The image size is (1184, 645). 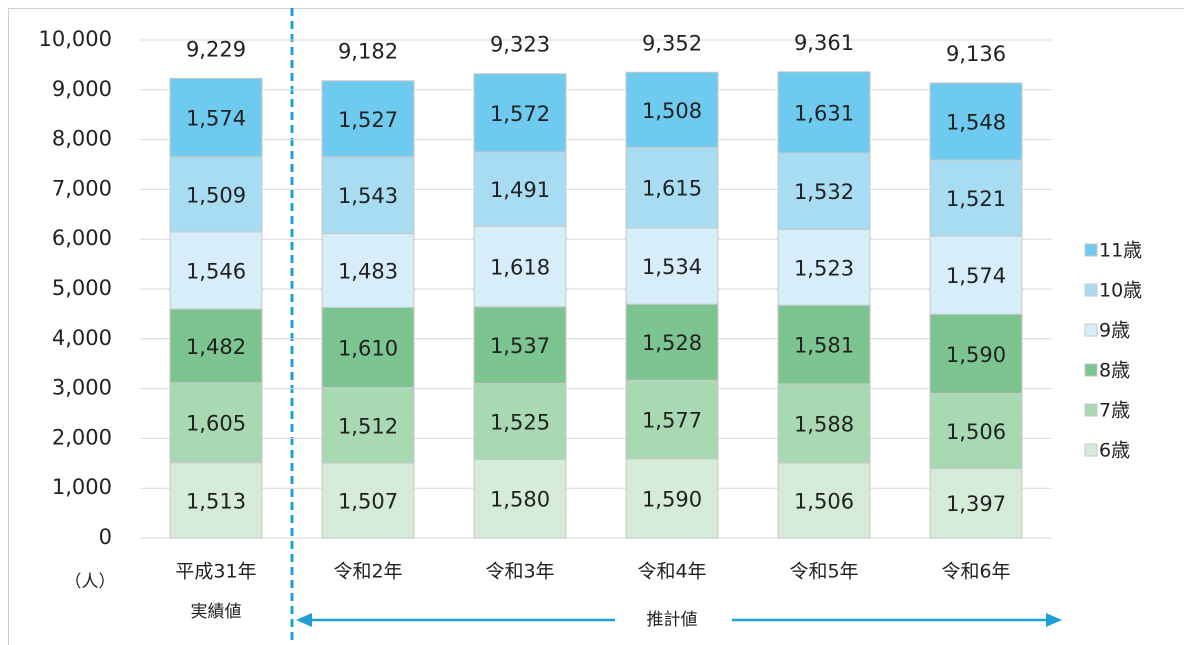 What do you see at coordinates (672, 620) in the screenshot?
I see `estimate-label: 推計値` at bounding box center [672, 620].